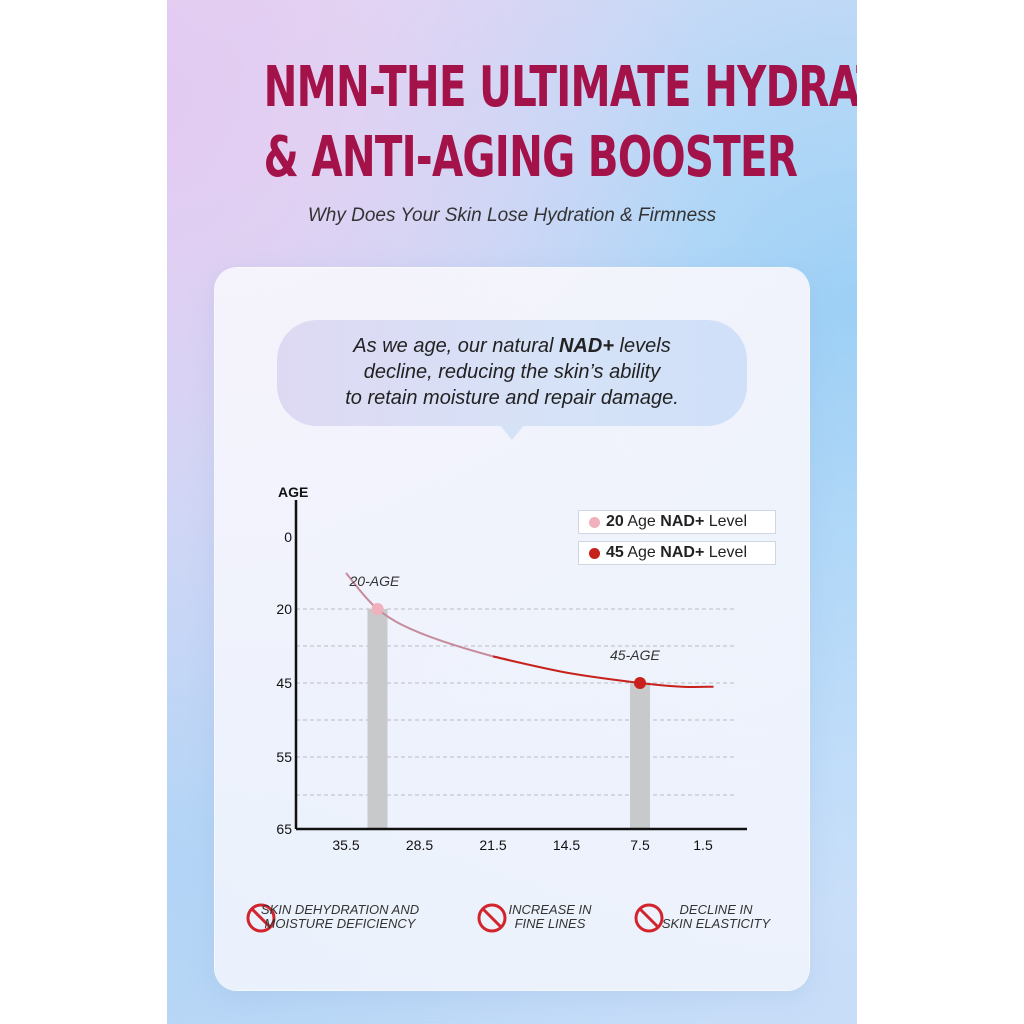 The image size is (1024, 1024). I want to click on issue-label: DECLINE IN SKIN ELASTICITY, so click(716, 917).